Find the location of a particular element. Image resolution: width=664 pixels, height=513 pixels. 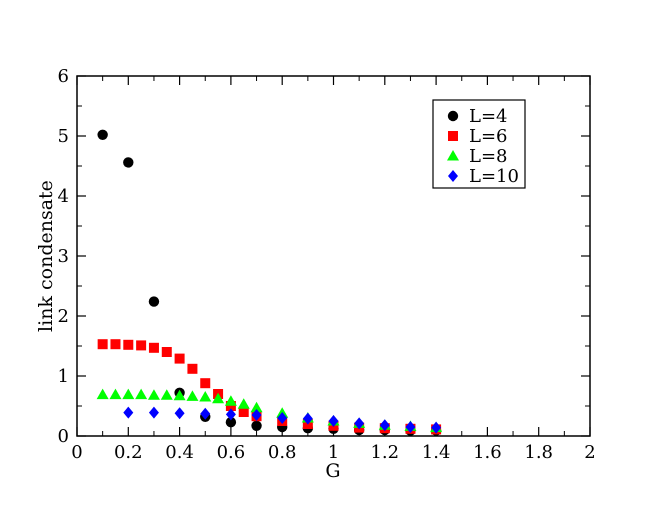

x-tick-label: 2 is located at coordinates (589, 452).